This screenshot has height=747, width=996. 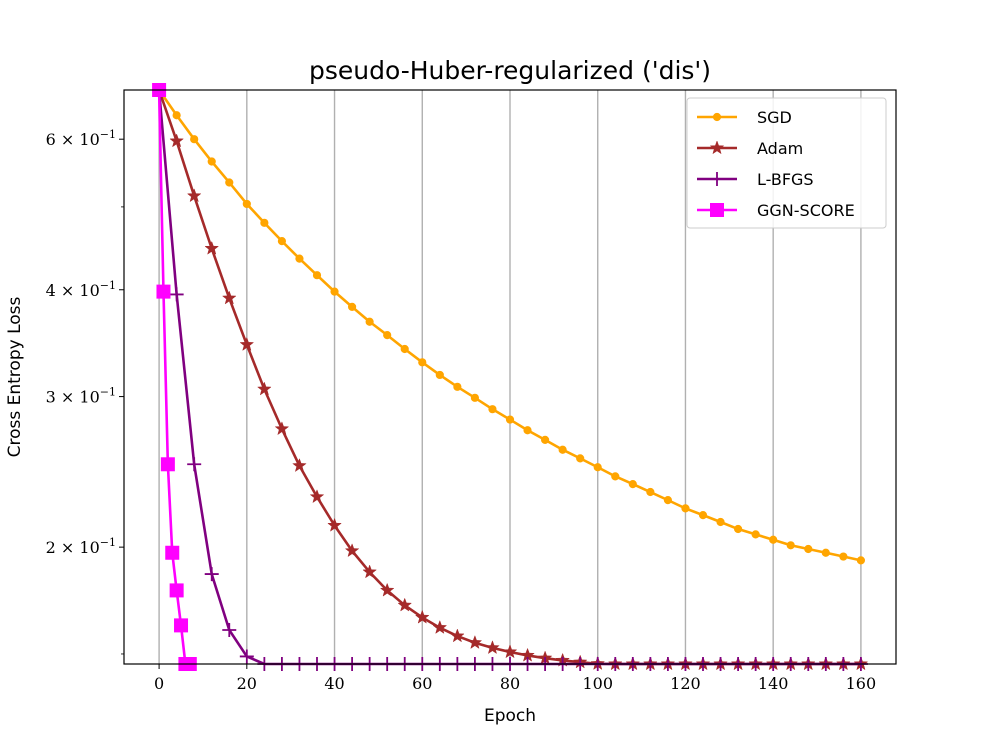 What do you see at coordinates (510, 683) in the screenshot?
I see `x-tick-label: 80` at bounding box center [510, 683].